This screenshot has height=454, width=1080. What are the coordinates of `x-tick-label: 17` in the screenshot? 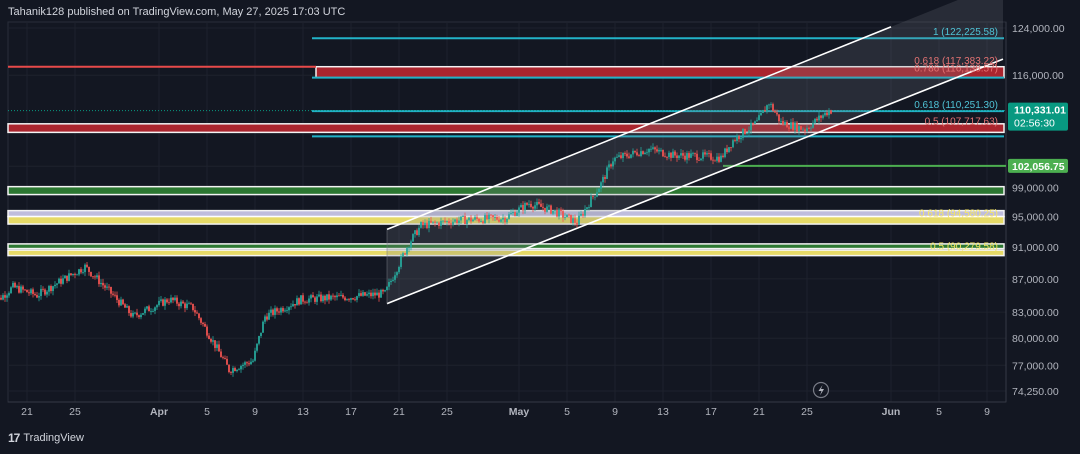 It's located at (351, 412).